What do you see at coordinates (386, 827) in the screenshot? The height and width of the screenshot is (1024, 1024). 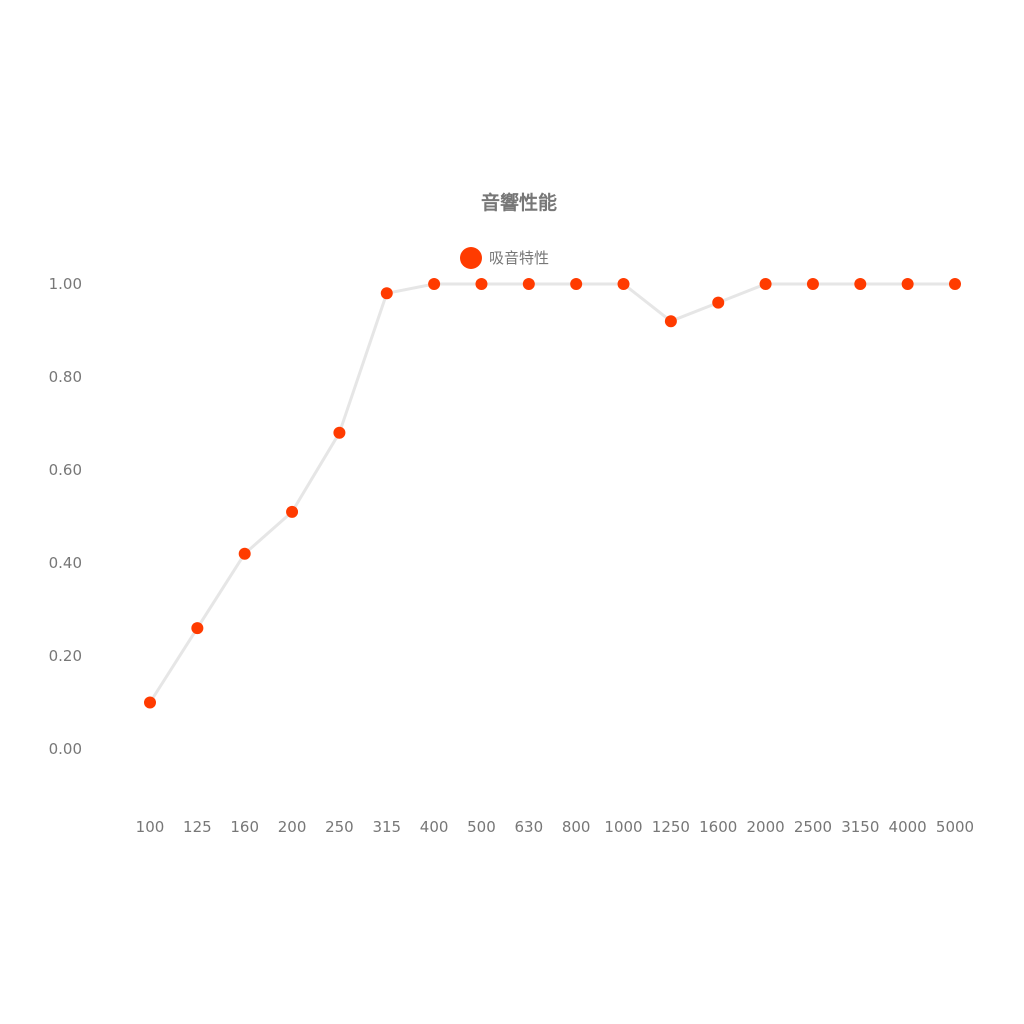 I see `x-tick-label: 315` at bounding box center [386, 827].